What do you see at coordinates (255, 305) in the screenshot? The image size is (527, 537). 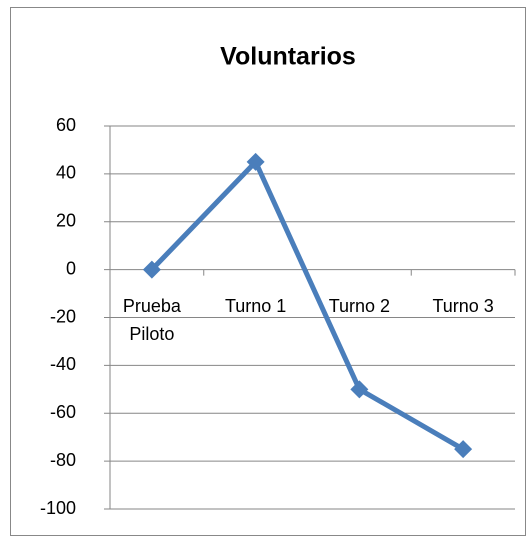 I see `x-tick-label: Turno 1` at bounding box center [255, 305].